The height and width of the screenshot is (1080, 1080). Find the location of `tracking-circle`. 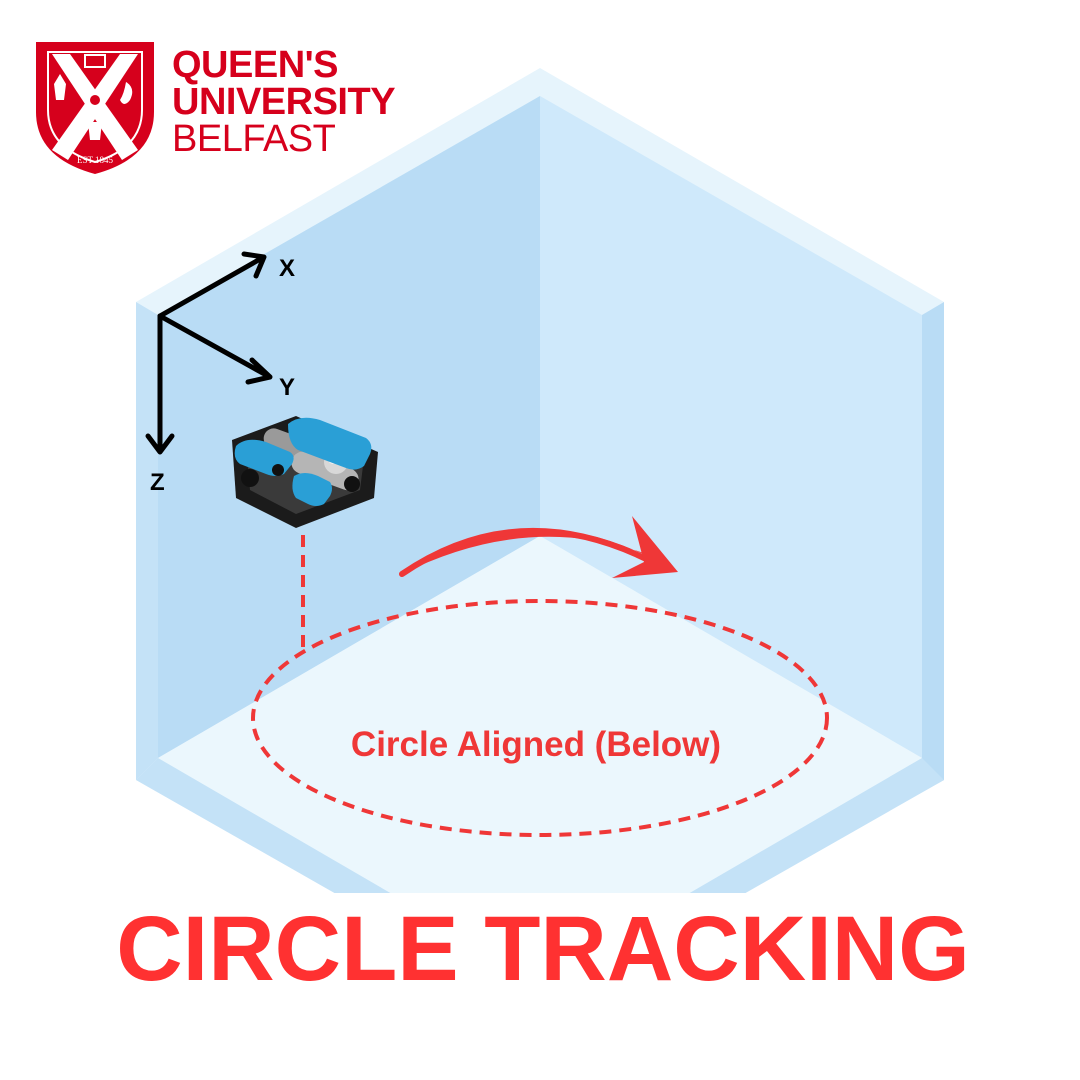

tracking-circle is located at coordinates (540, 718).